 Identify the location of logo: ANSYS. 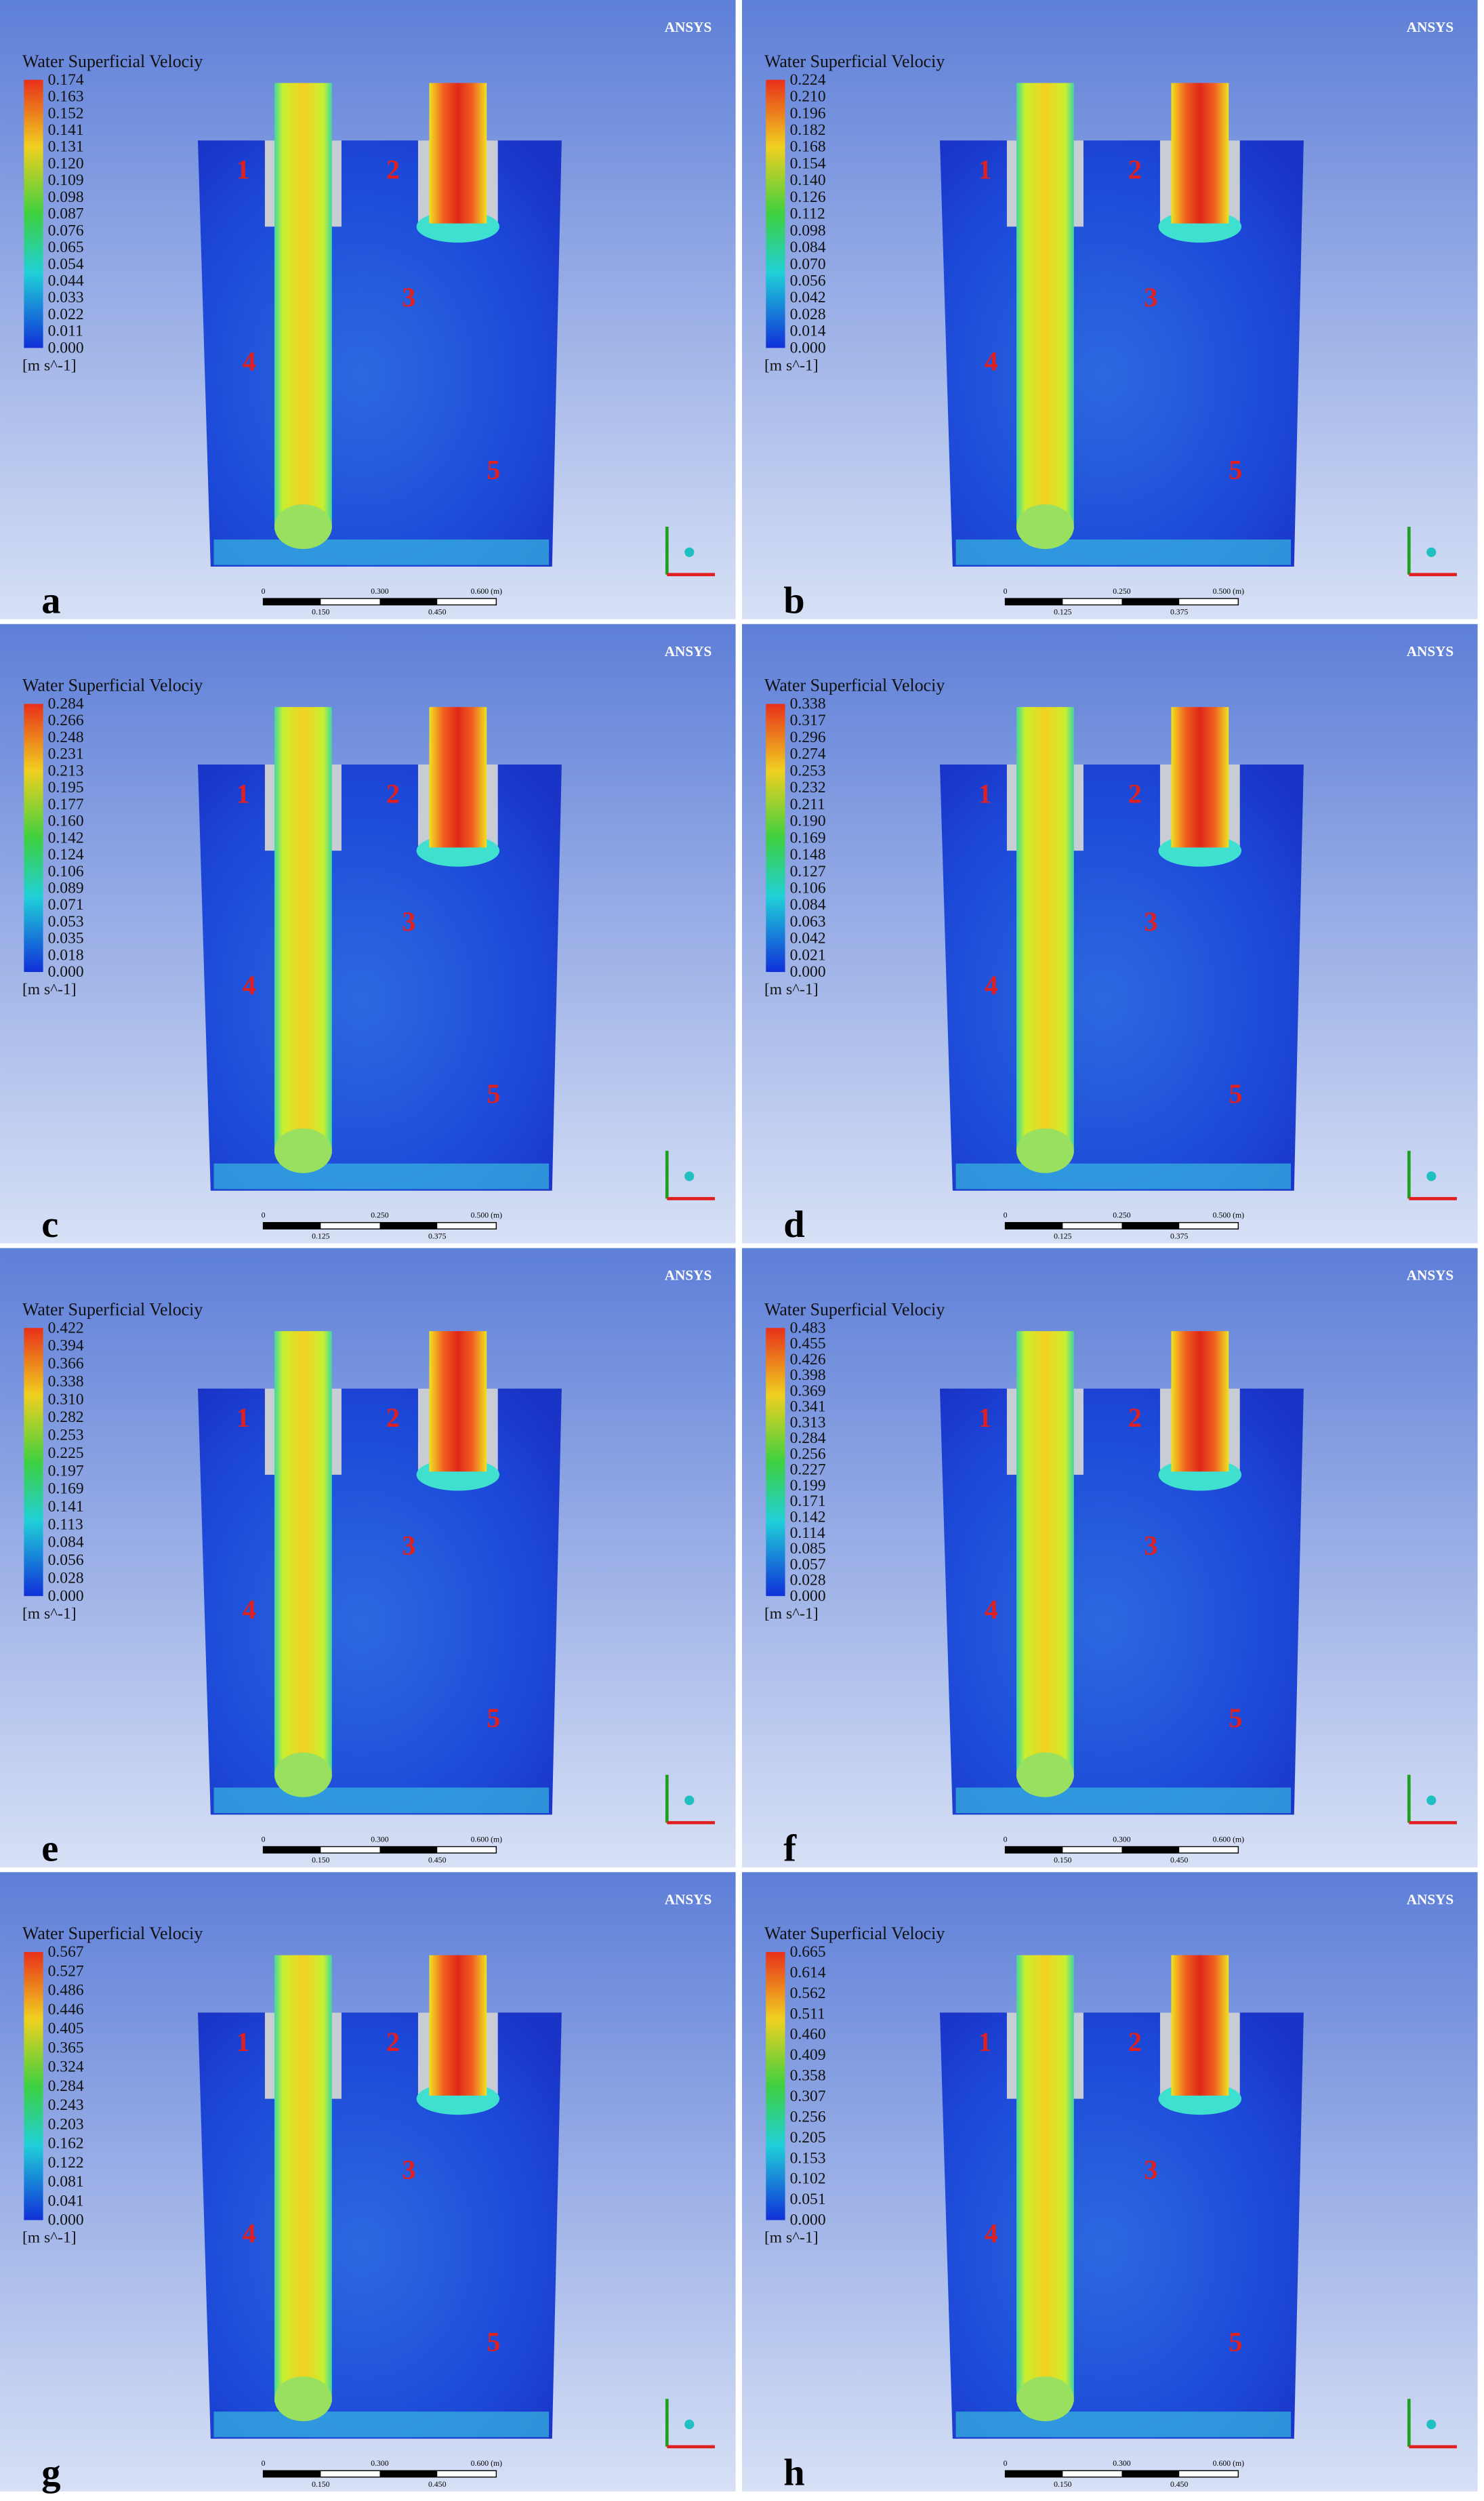
(688, 27).